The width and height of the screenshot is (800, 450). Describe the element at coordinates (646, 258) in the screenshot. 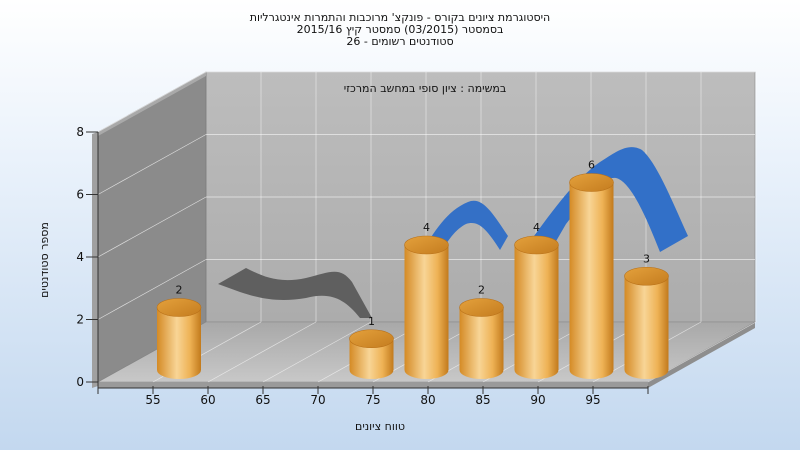

I see `bar-value-label: 3` at that location.